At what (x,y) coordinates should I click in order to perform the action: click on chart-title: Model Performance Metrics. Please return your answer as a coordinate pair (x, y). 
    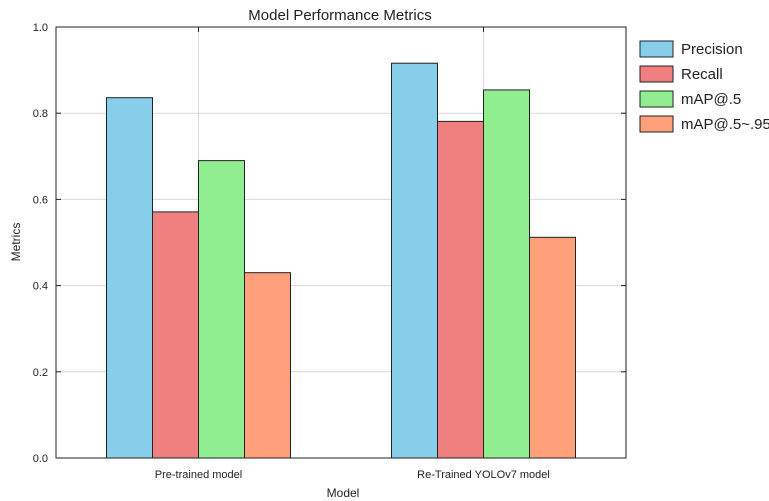
    Looking at the image, I should click on (339, 15).